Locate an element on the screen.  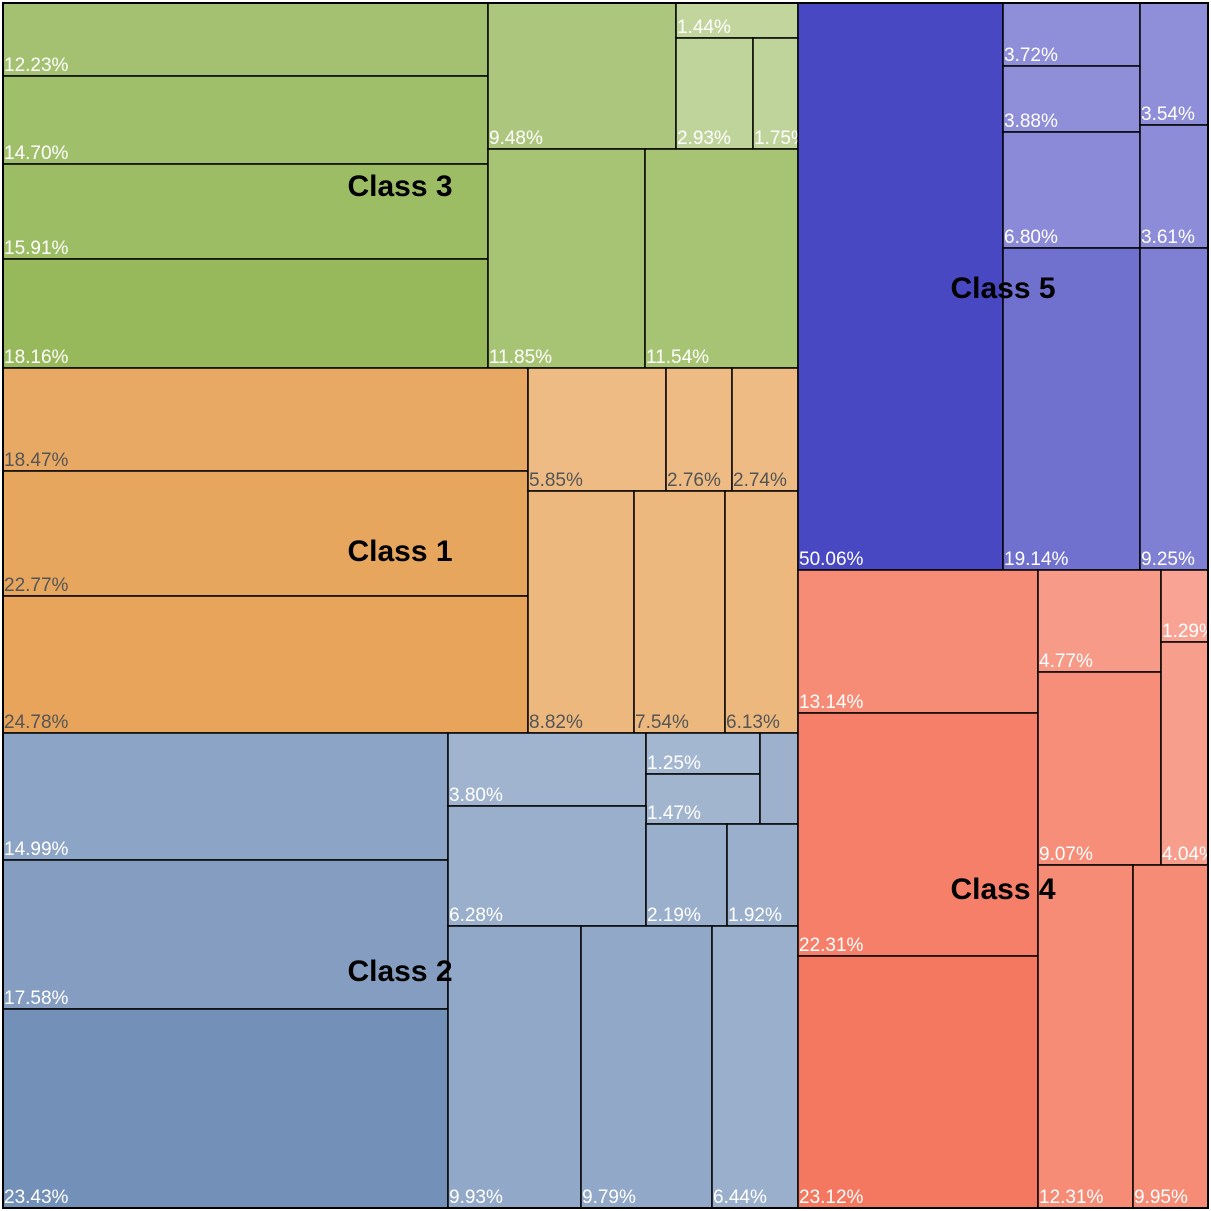
cell-value-label: 3.80% is located at coordinates (476, 795).